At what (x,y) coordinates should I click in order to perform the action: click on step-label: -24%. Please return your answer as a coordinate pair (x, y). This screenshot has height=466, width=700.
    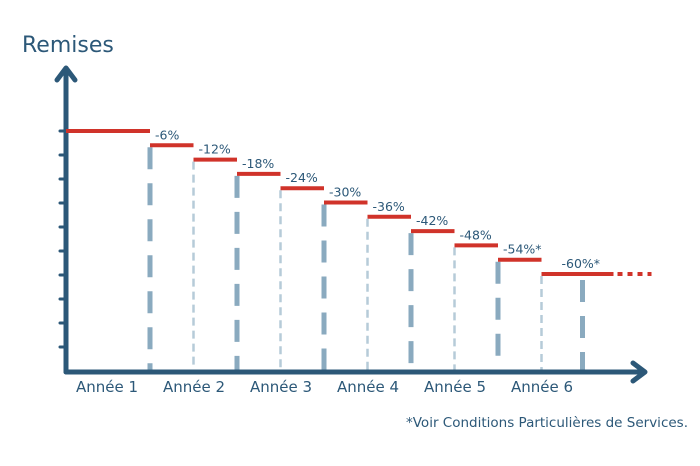
    Looking at the image, I should click on (302, 177).